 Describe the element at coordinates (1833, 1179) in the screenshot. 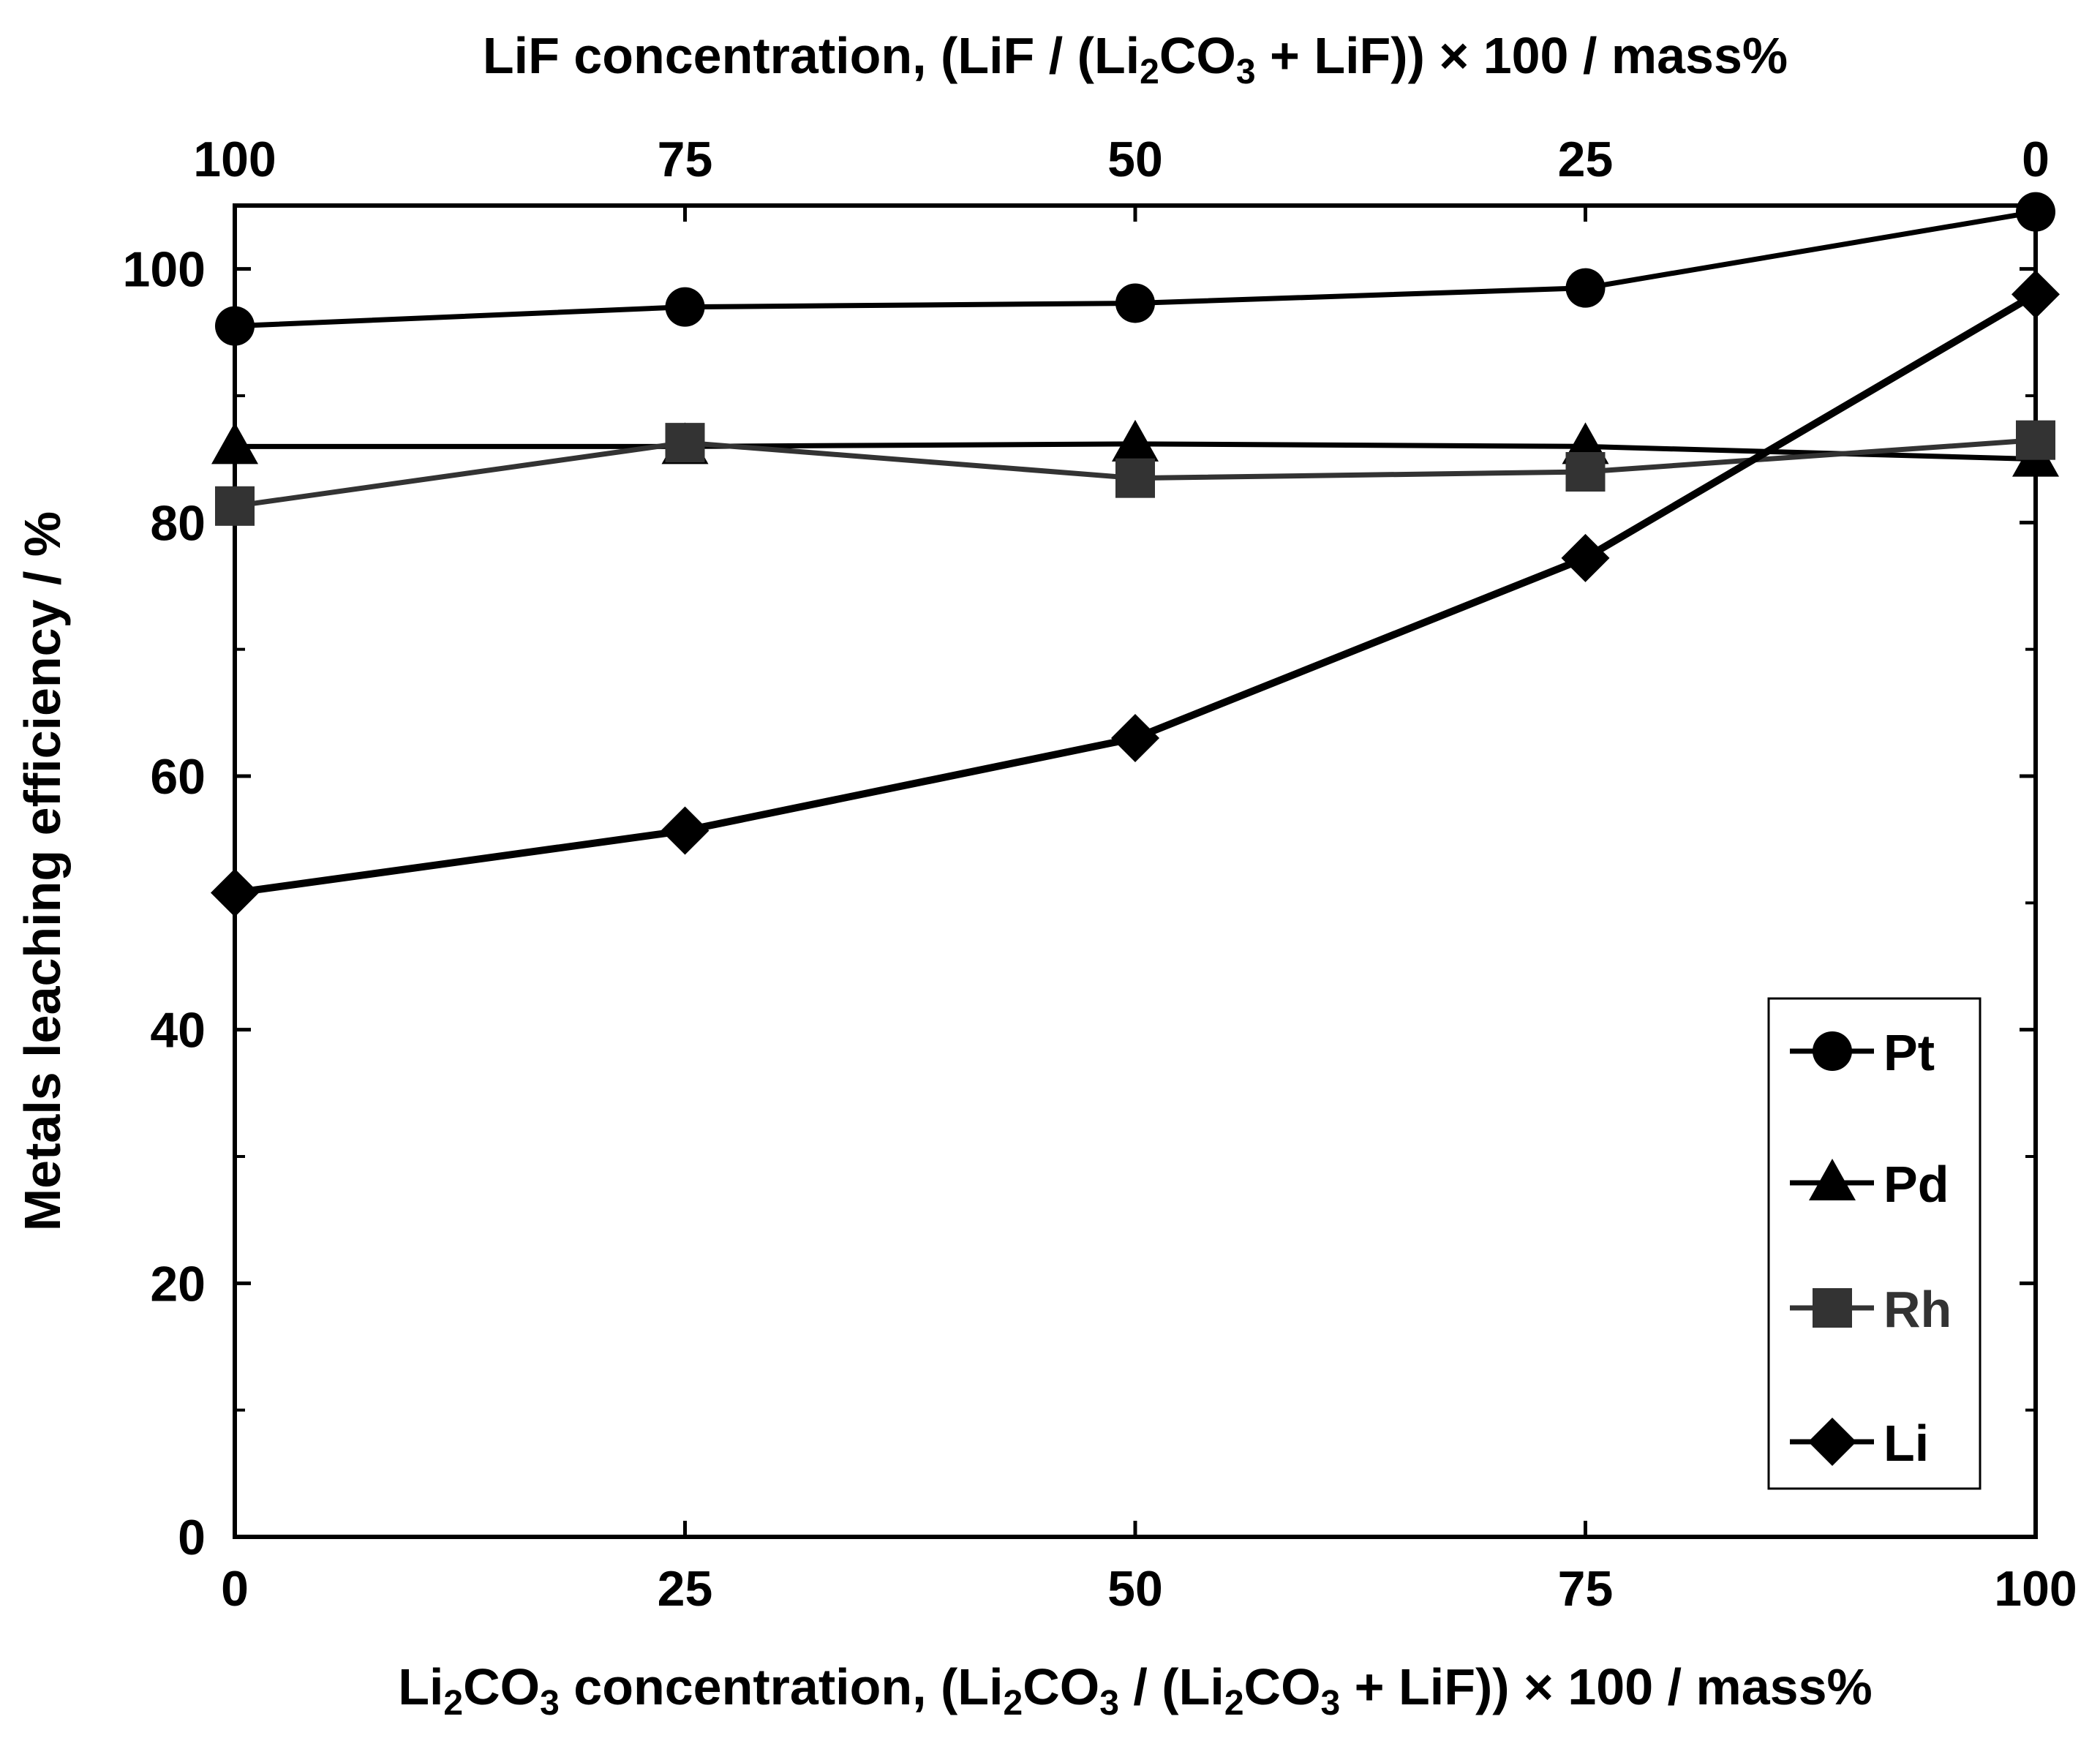

I see `legend-marker-pd` at that location.